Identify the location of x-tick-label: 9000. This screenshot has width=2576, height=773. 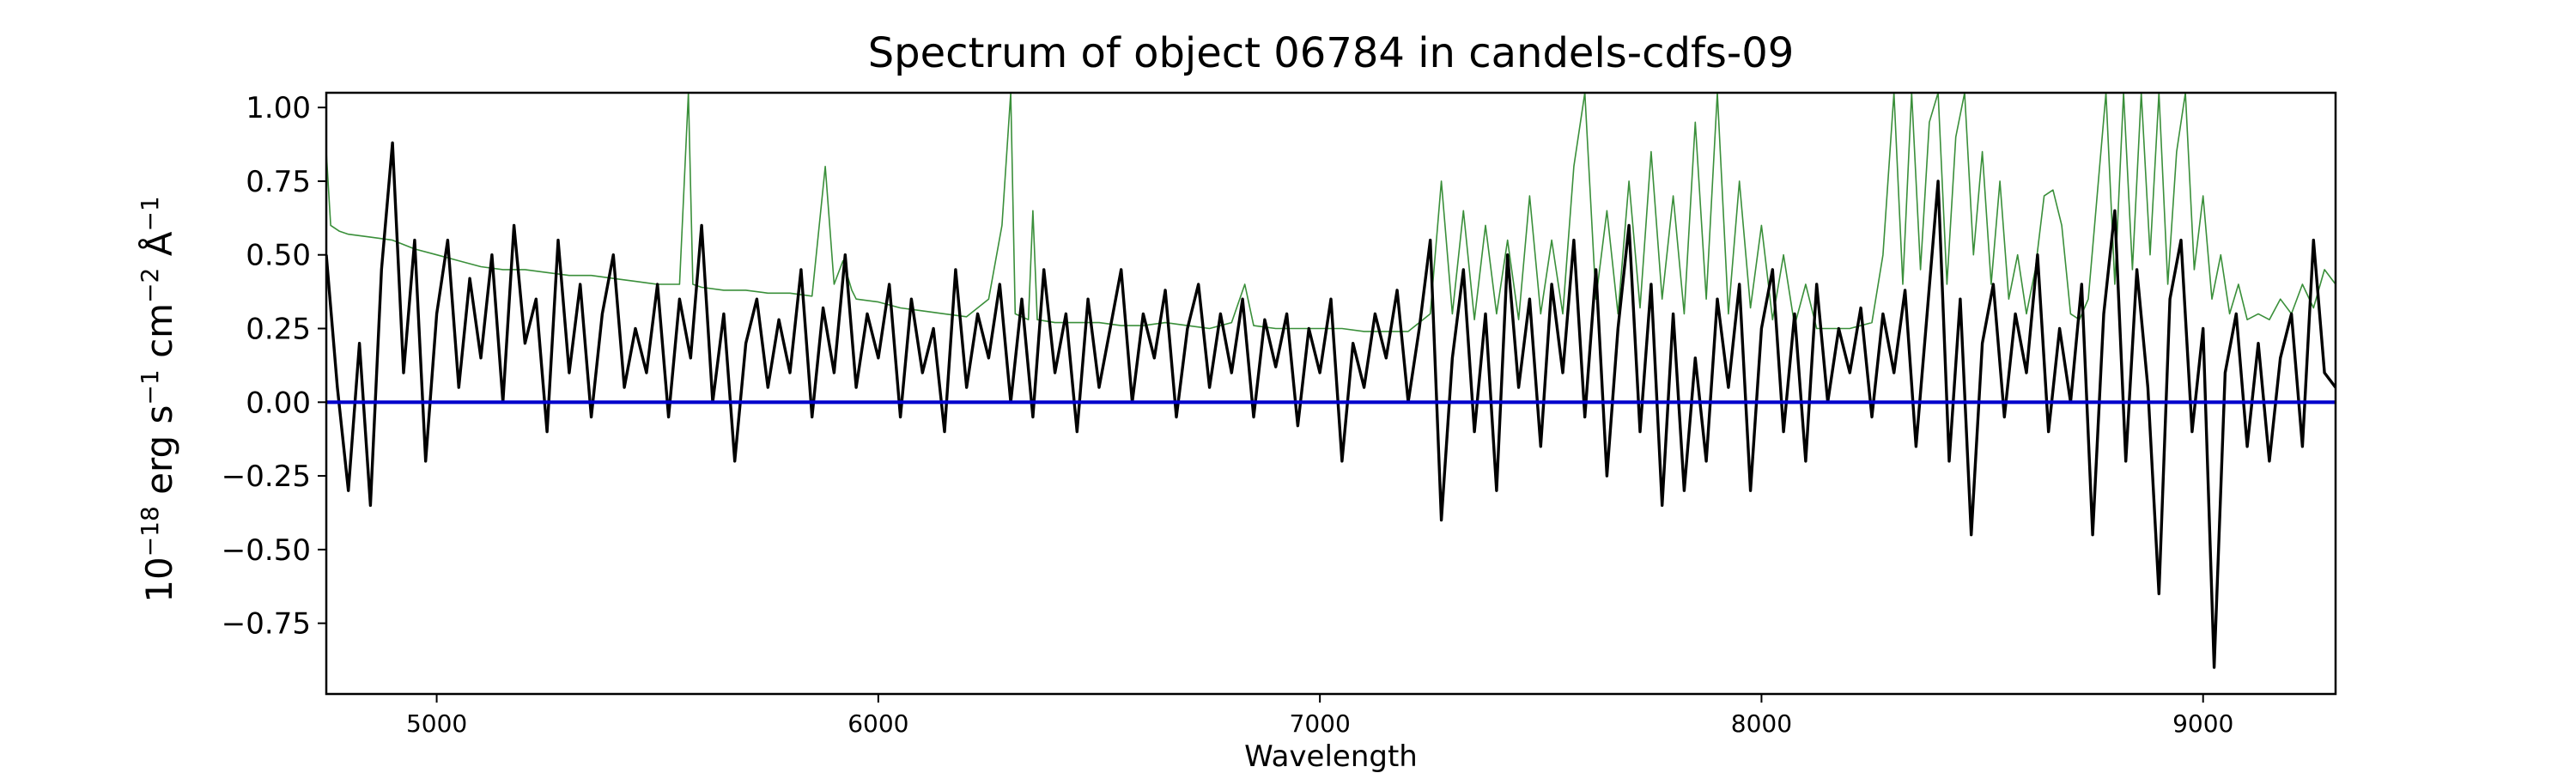
(2202, 723).